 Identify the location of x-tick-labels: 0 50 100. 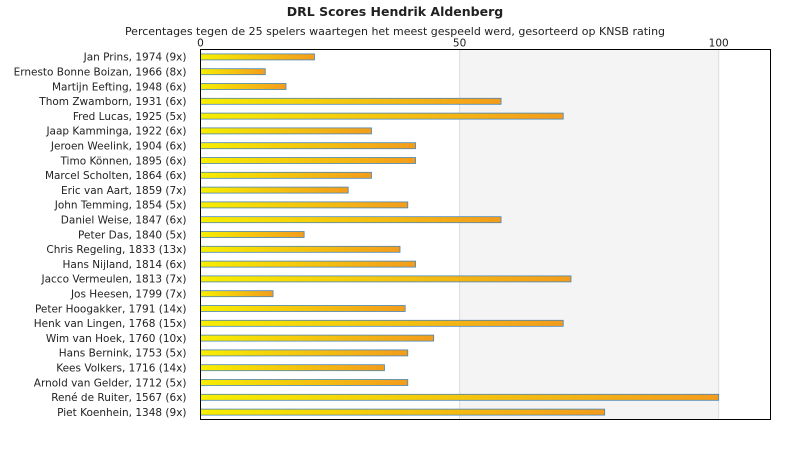
(463, 44).